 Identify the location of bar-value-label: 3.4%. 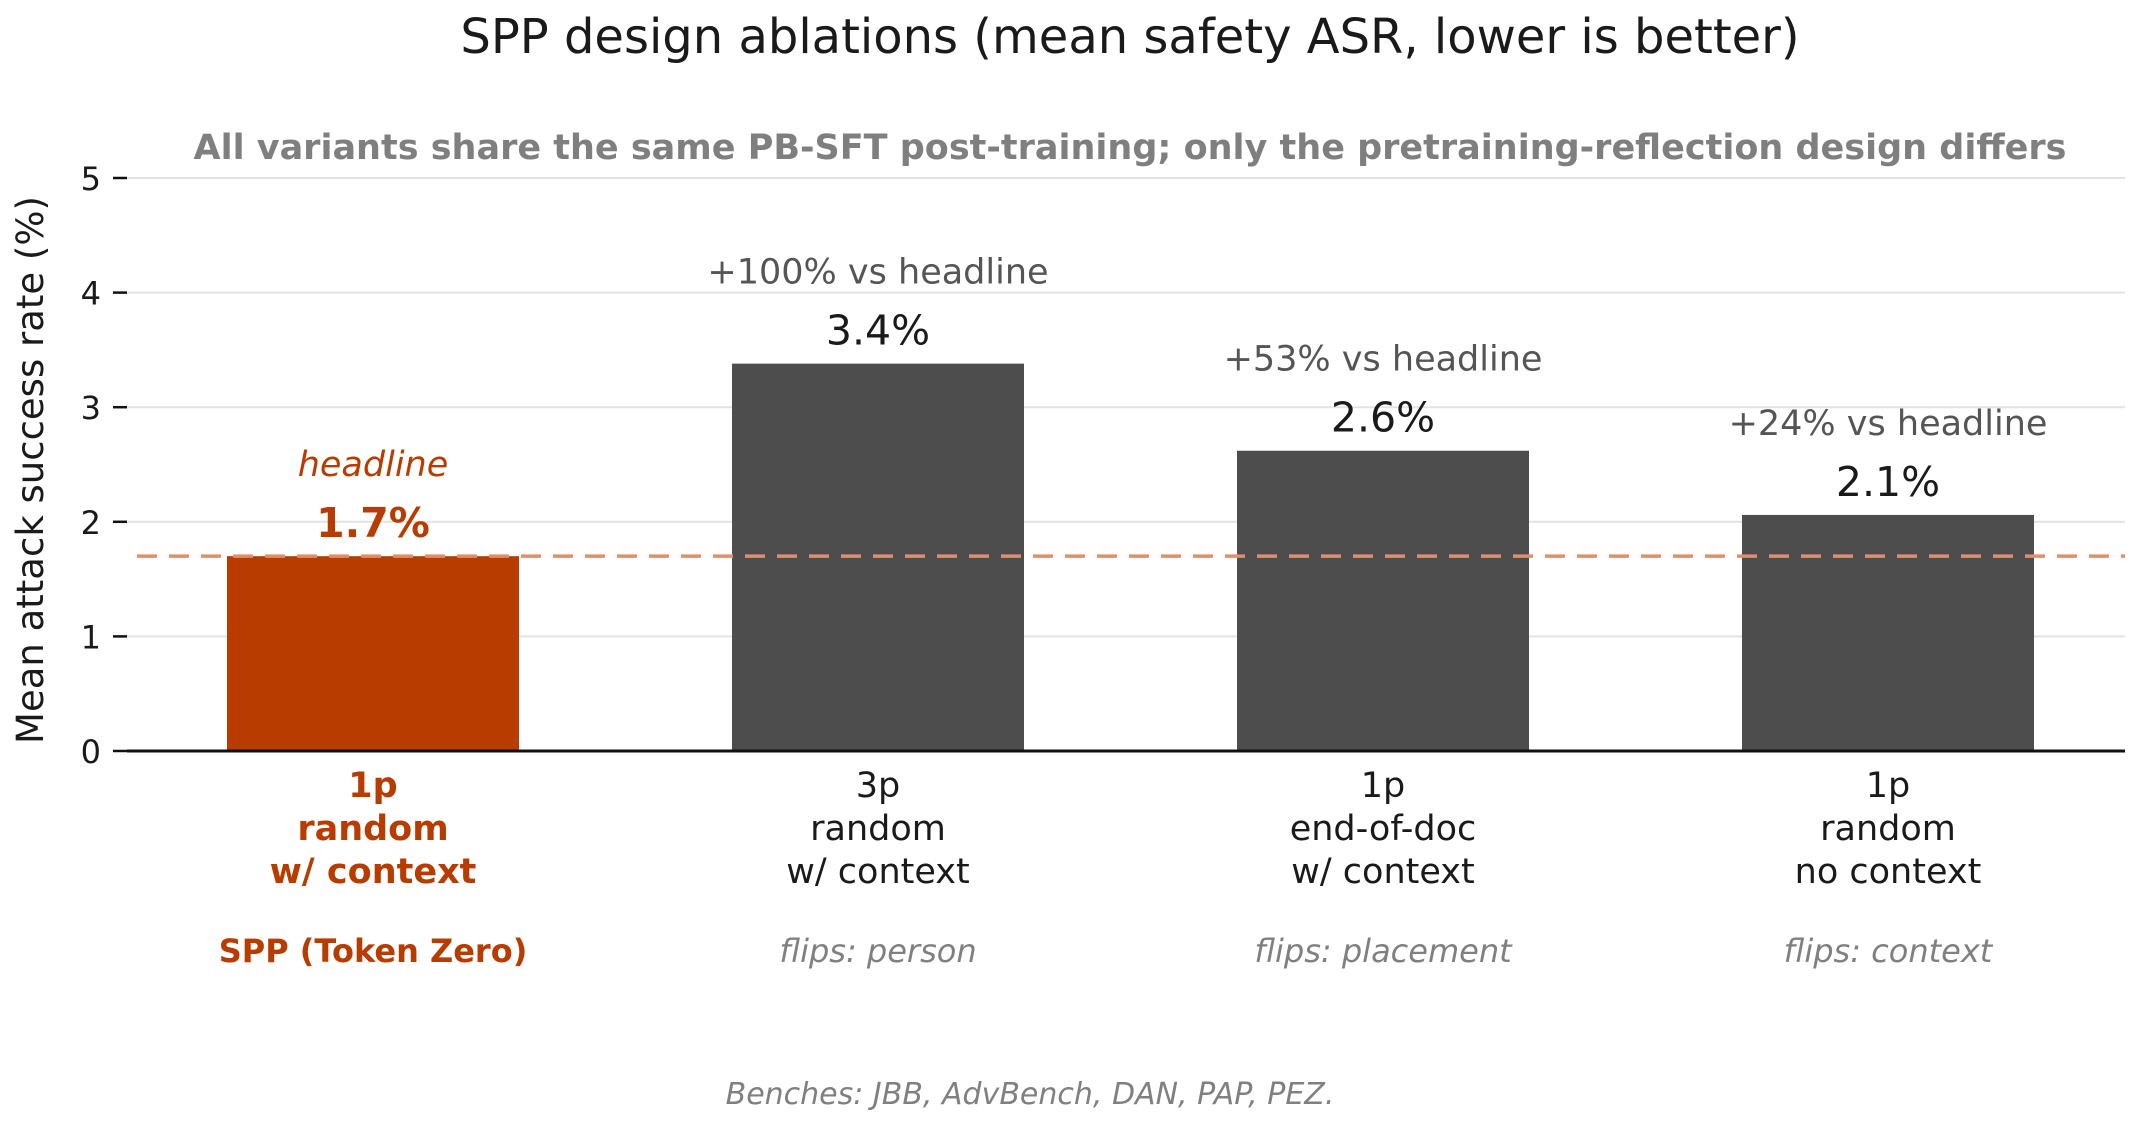
(878, 331).